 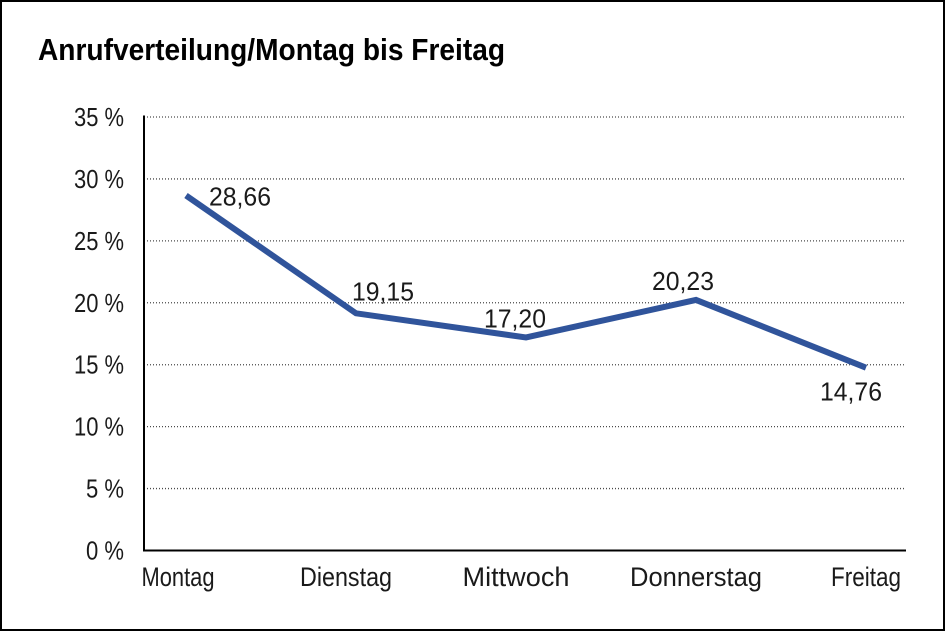 What do you see at coordinates (105, 489) in the screenshot?
I see `y-tick-label: 5 %` at bounding box center [105, 489].